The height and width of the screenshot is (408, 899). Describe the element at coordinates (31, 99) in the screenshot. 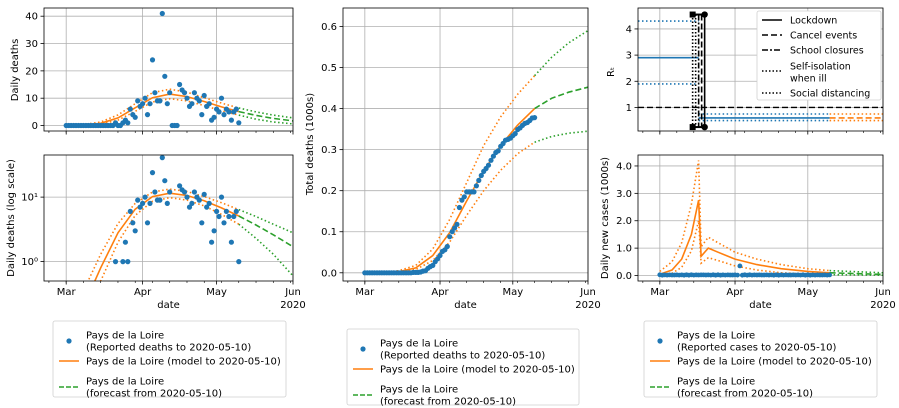

I see `y-tick-label: 10` at that location.